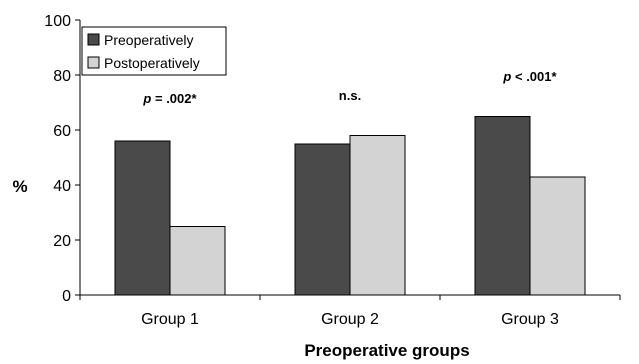  What do you see at coordinates (350, 95) in the screenshot?
I see `significance-annotation: n.s.` at bounding box center [350, 95].